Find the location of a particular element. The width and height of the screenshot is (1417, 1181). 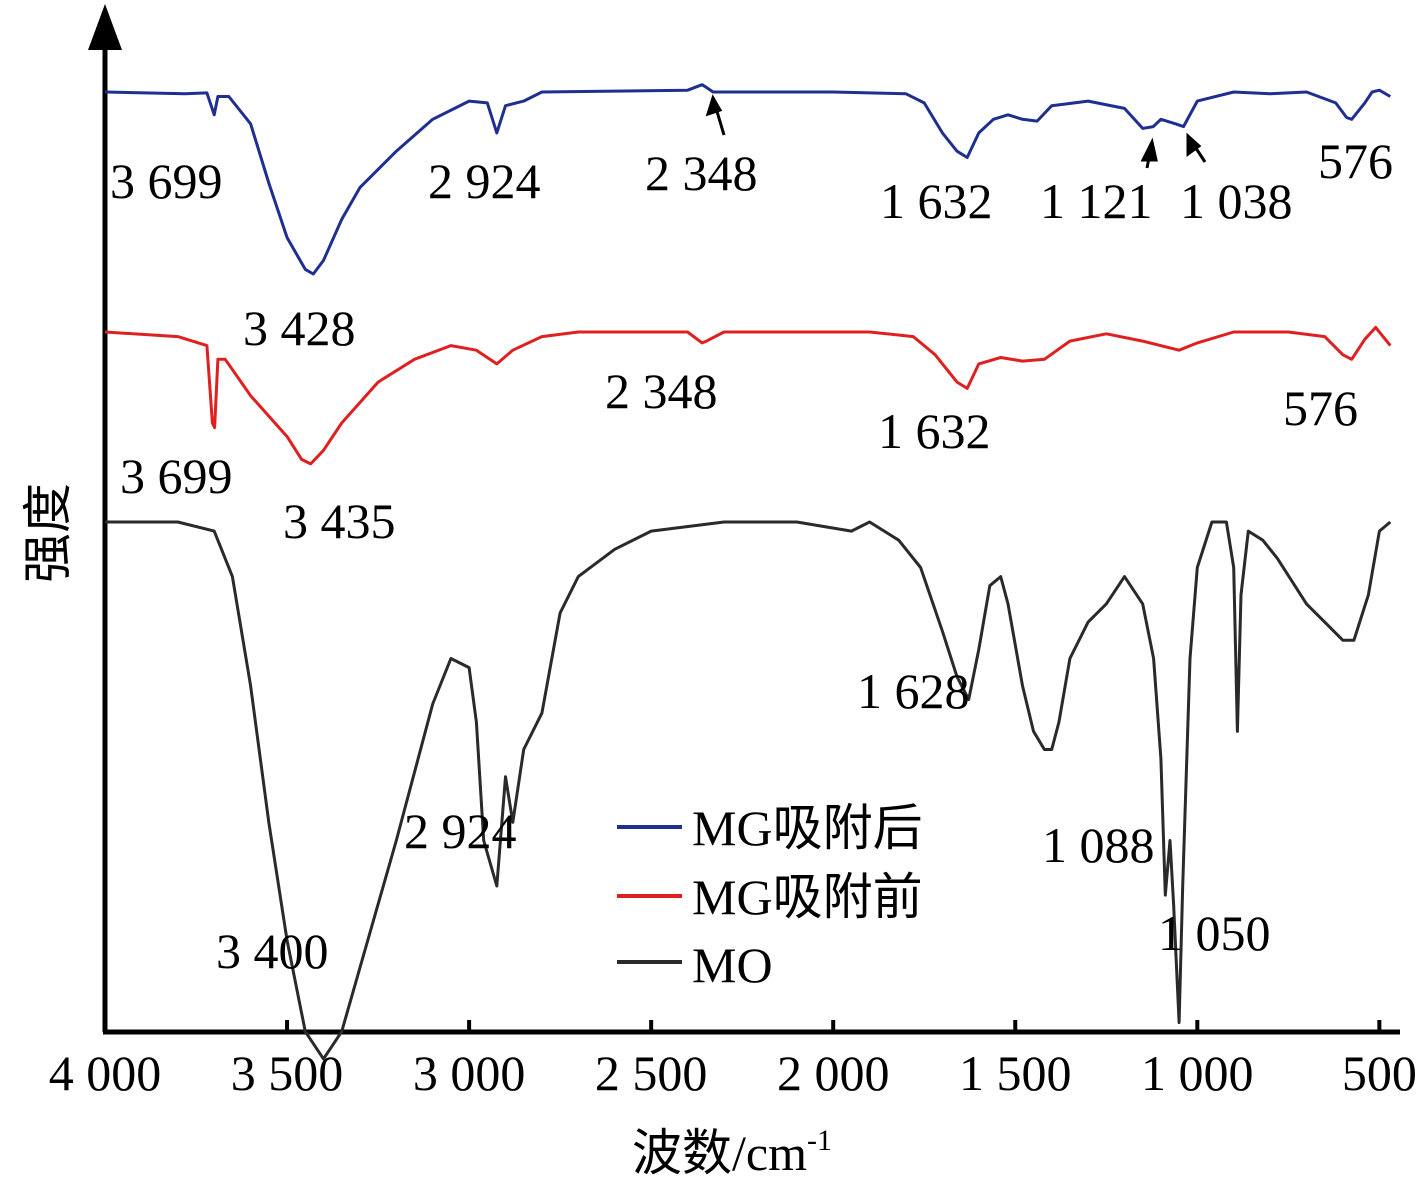

legend-label-mg-before: MG吸附前 is located at coordinates (807, 897).